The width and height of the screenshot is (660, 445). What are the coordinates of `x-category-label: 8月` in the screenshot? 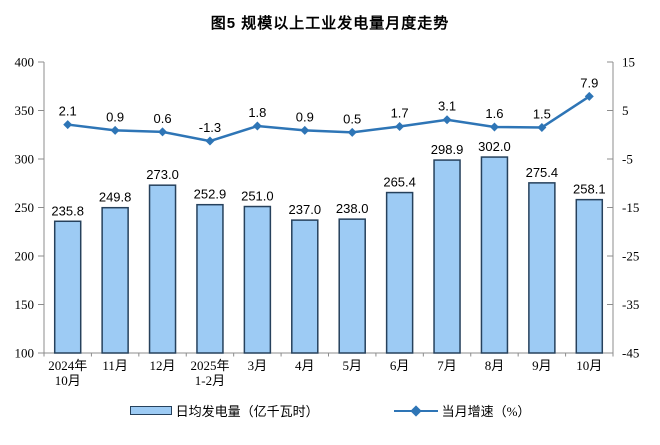 It's located at (495, 365).